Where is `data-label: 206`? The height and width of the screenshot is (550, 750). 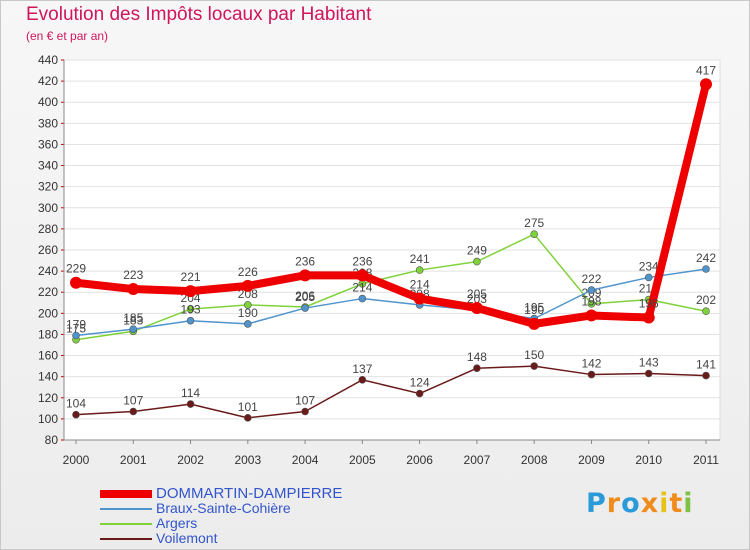
data-label: 206 is located at coordinates (305, 296).